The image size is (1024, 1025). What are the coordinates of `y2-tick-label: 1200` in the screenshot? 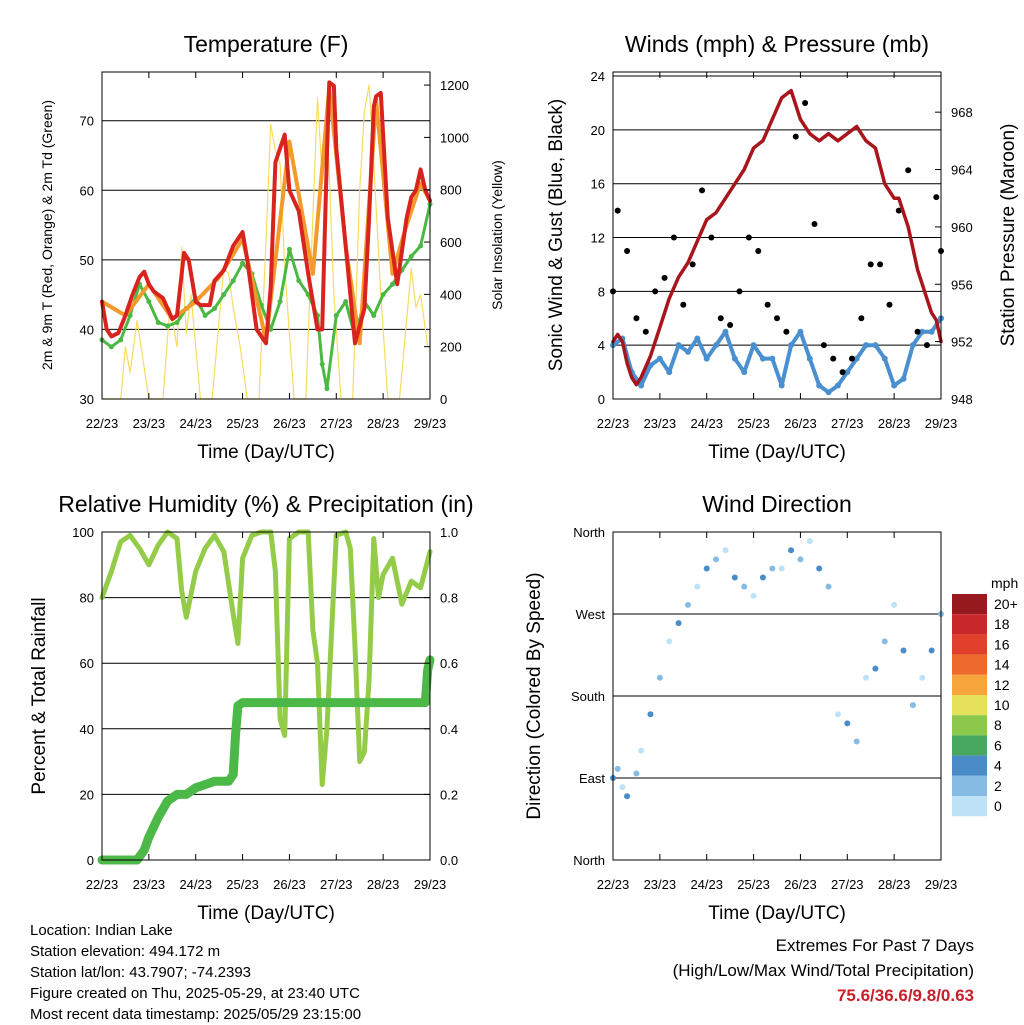 It's located at (454, 85).